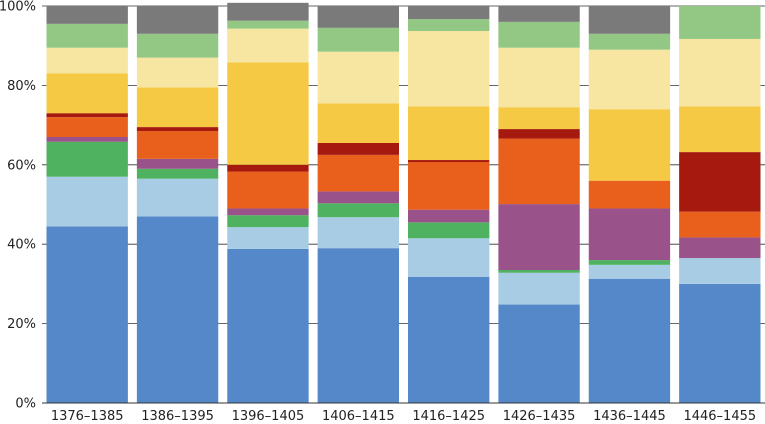 The height and width of the screenshot is (424, 765). I want to click on y-tick-label: 0%, so click(25, 404).